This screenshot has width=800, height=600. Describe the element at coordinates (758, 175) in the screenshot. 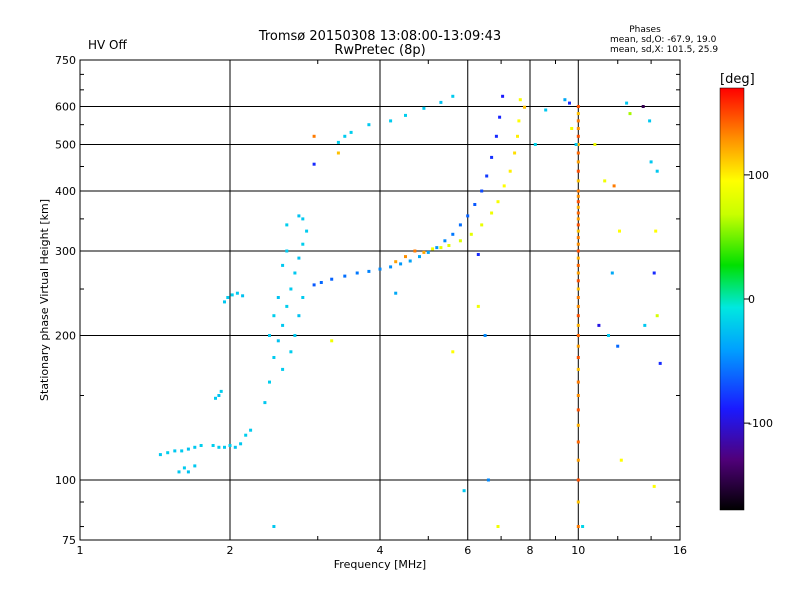

I see `colorbar-tick-label: 100` at that location.